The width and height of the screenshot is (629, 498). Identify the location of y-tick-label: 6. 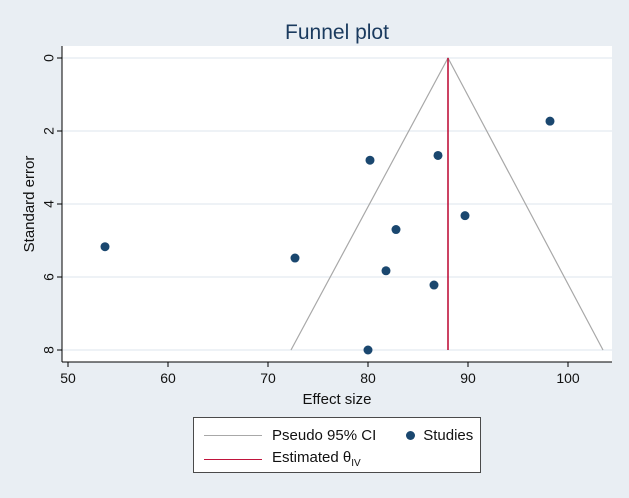
(49, 277).